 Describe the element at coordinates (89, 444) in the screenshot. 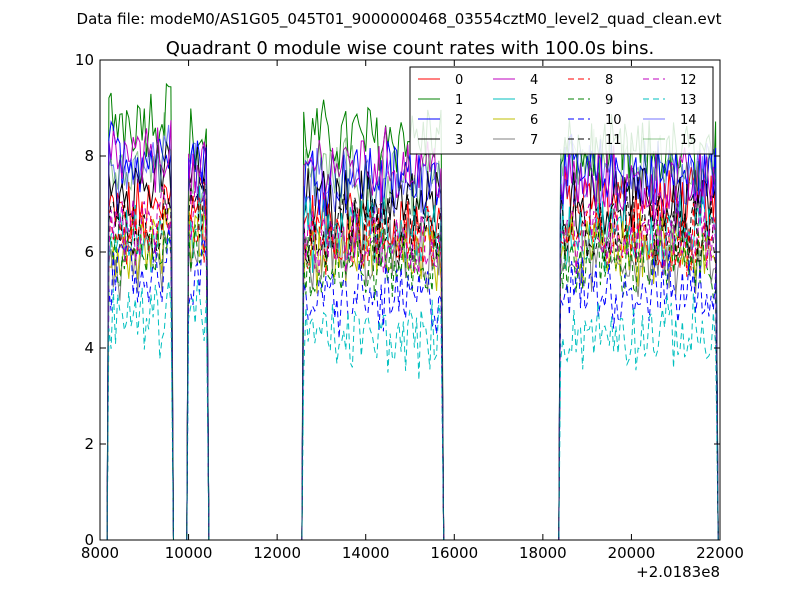

I see `y-tick-label: 2` at that location.